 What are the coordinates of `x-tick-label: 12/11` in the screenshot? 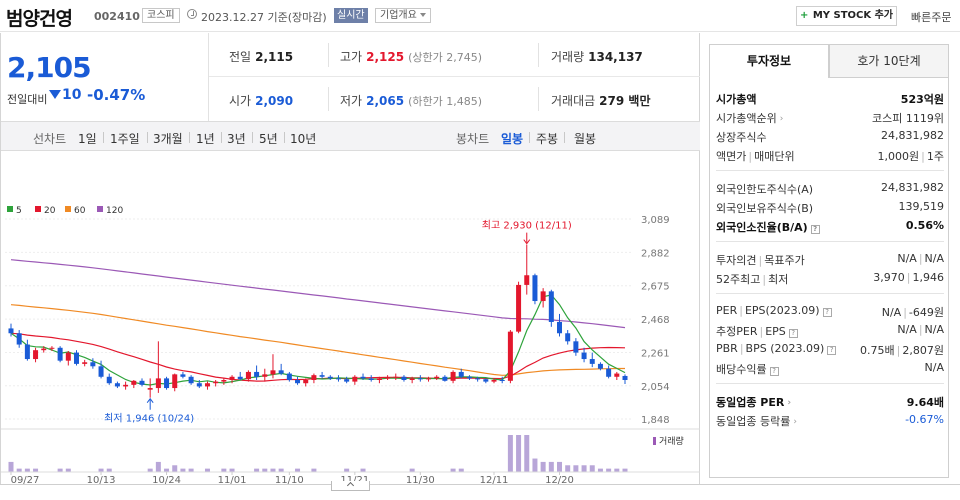 It's located at (494, 480).